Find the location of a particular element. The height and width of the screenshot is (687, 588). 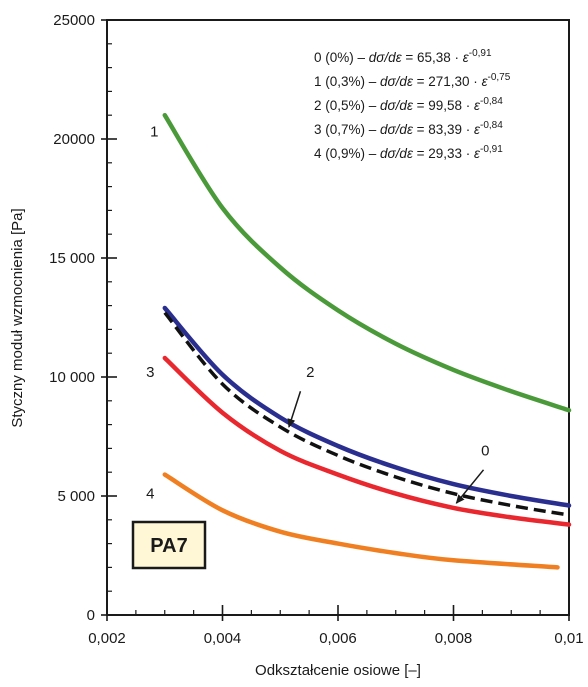

curve-label-1: 1 is located at coordinates (154, 132).